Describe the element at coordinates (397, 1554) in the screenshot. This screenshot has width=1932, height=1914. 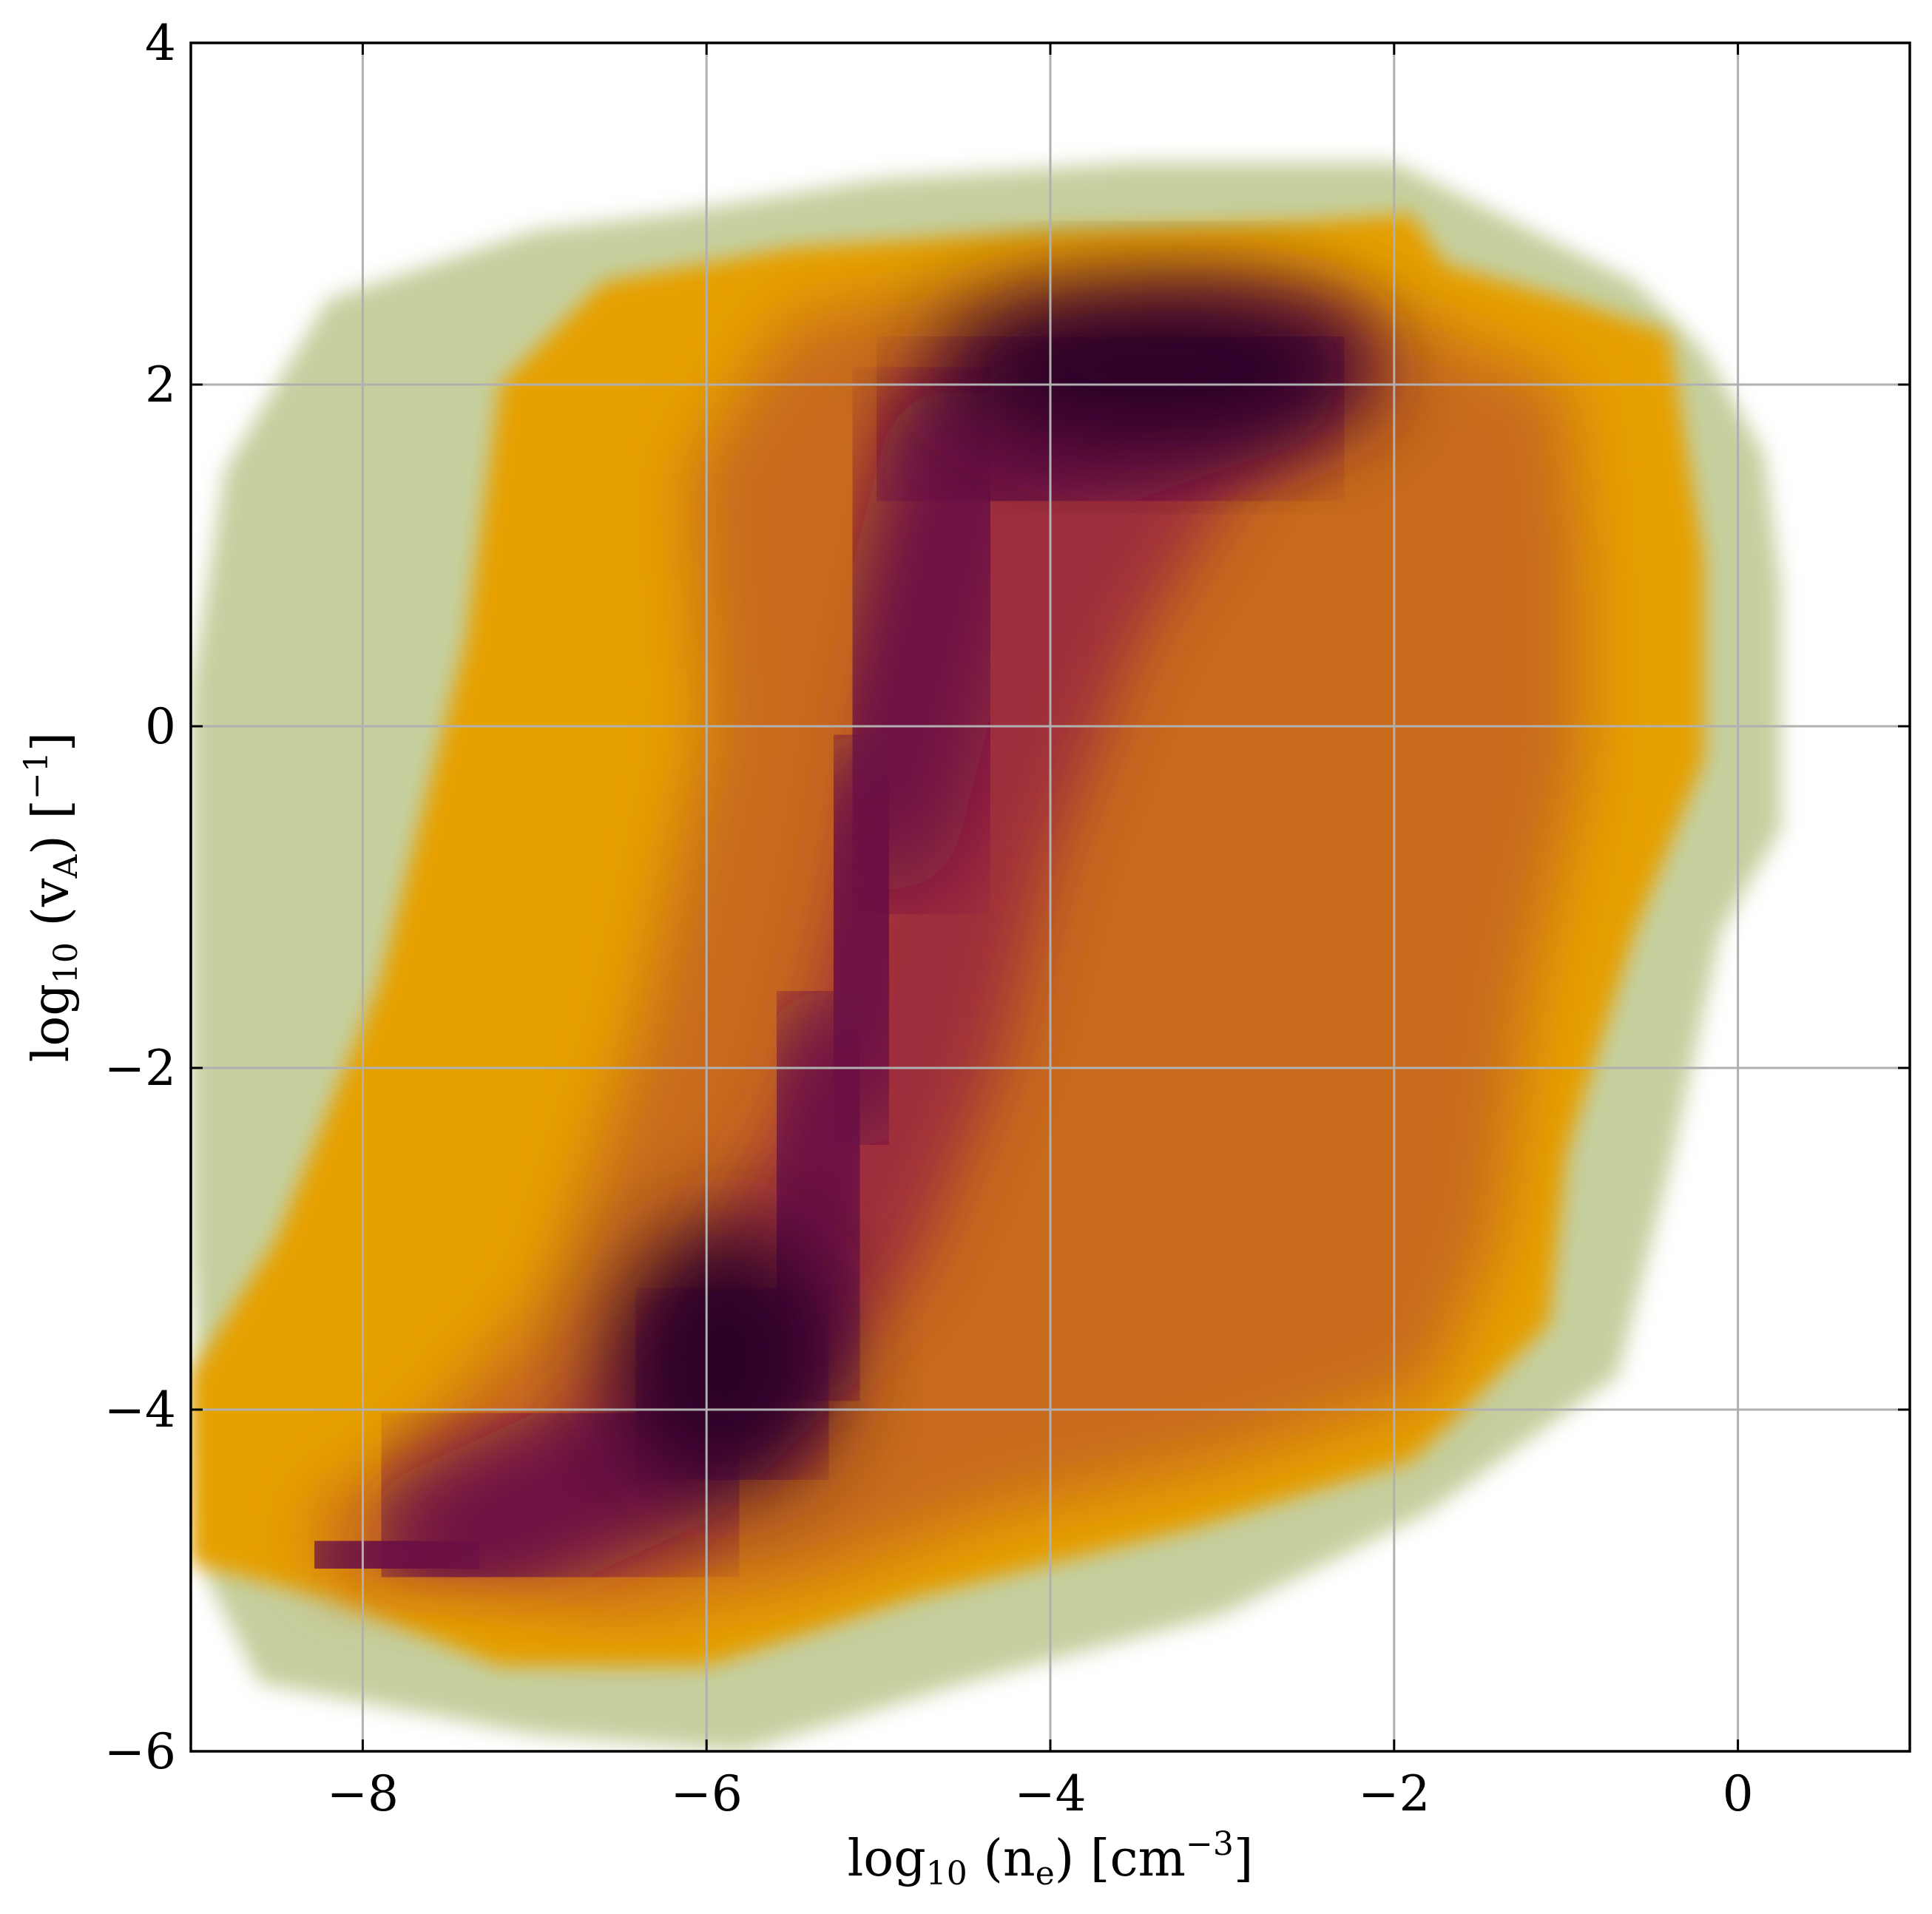
I see `density-ridge-segment` at that location.